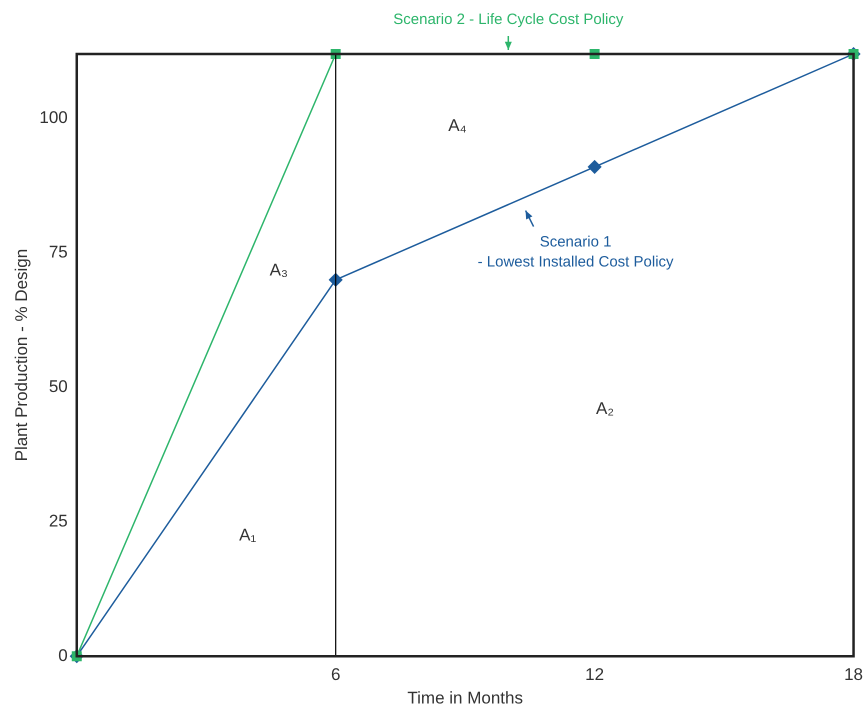  Describe the element at coordinates (854, 674) in the screenshot. I see `x-tick-label: 18` at that location.